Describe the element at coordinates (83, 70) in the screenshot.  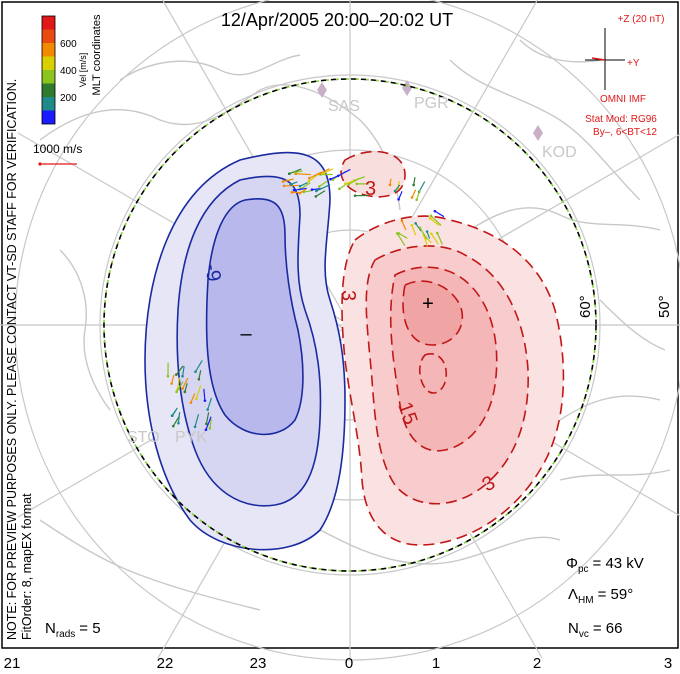
I see `colorbar-unit-label: Vel [m/s]` at that location.